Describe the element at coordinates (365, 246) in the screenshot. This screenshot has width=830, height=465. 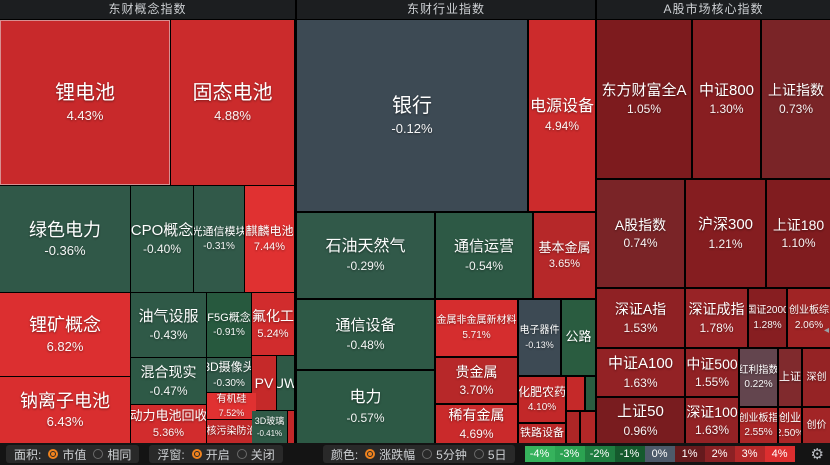
I see `tile-label: 石油天然气` at that location.